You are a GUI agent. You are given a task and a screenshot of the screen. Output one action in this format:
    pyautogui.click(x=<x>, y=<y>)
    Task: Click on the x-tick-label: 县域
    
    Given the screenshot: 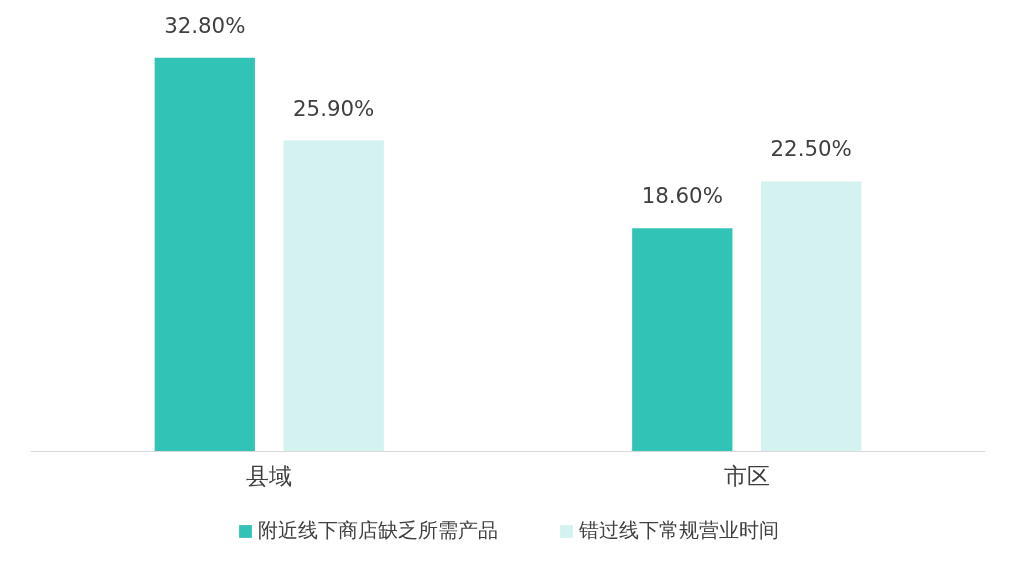 What is the action you would take?
    pyautogui.click(x=269, y=475)
    